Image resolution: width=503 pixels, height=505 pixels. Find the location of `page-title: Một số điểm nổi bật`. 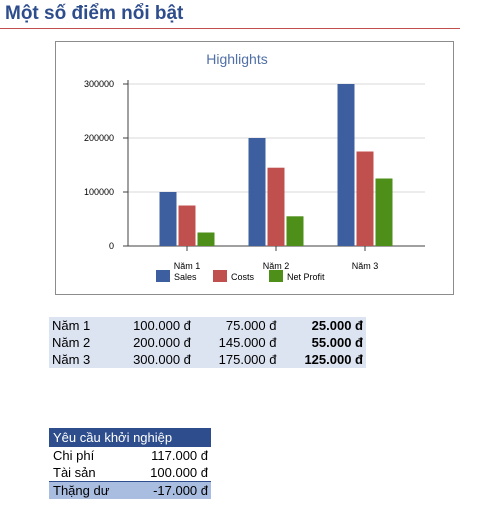

page-title: Một số điểm nổi bật is located at coordinates (94, 13).